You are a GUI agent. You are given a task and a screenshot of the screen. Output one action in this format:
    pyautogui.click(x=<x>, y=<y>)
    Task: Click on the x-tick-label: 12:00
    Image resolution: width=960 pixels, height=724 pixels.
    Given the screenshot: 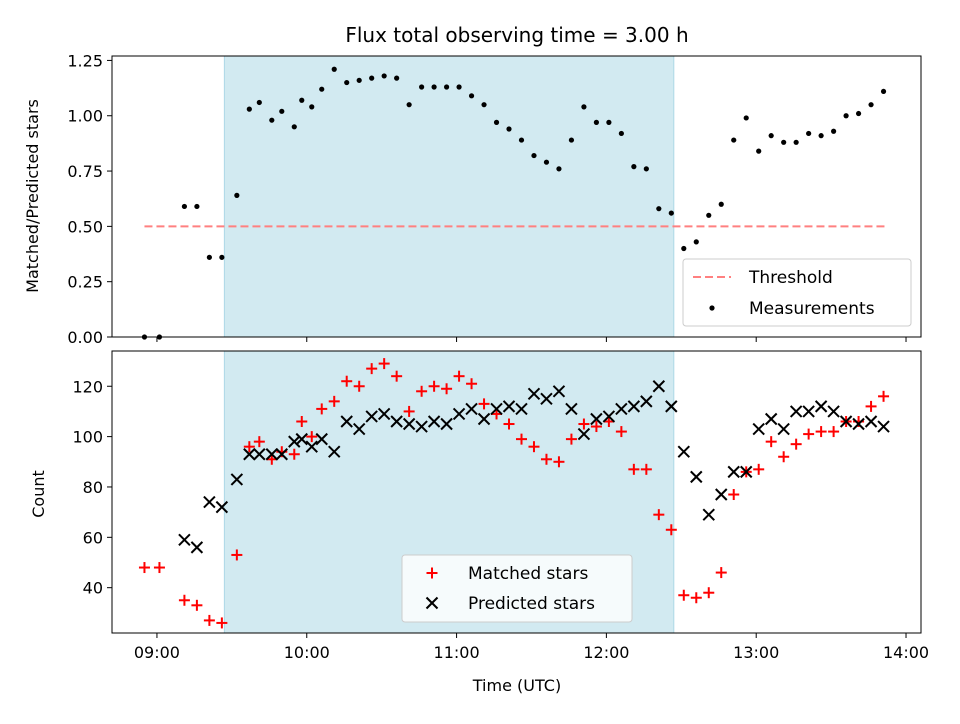 What is the action you would take?
    pyautogui.click(x=606, y=652)
    